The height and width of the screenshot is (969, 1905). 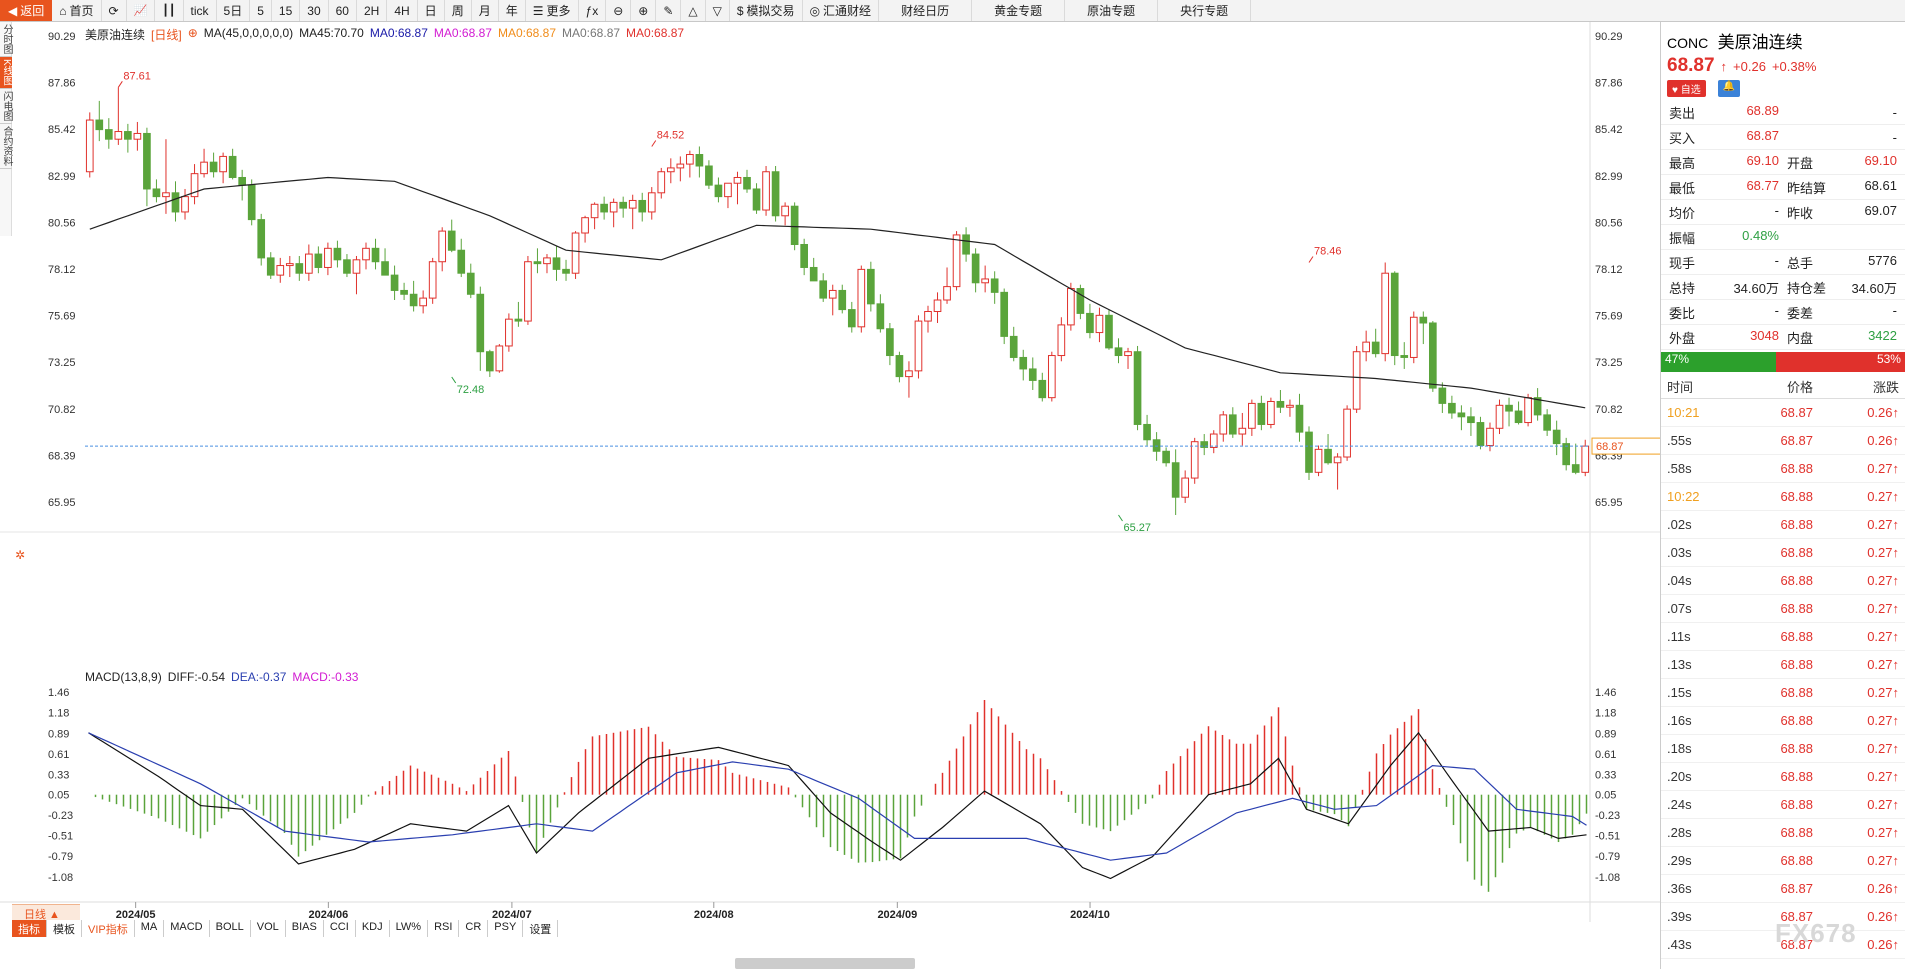 What do you see at coordinates (431, 10) in the screenshot?
I see `period-day: 日` at bounding box center [431, 10].